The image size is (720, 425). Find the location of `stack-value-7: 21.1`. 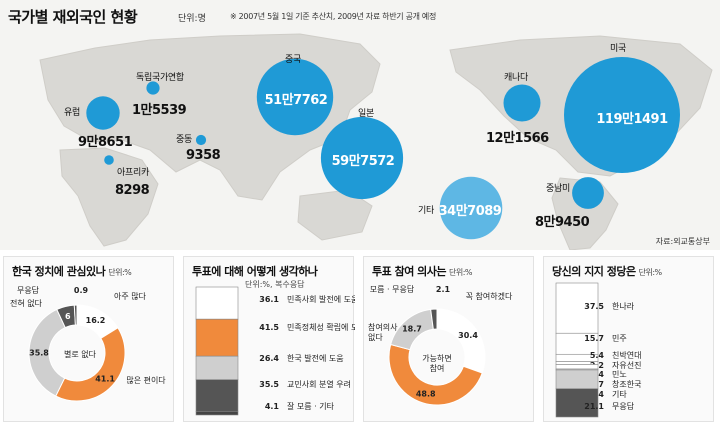

stack-value-7: 21.1 is located at coordinates (594, 406).